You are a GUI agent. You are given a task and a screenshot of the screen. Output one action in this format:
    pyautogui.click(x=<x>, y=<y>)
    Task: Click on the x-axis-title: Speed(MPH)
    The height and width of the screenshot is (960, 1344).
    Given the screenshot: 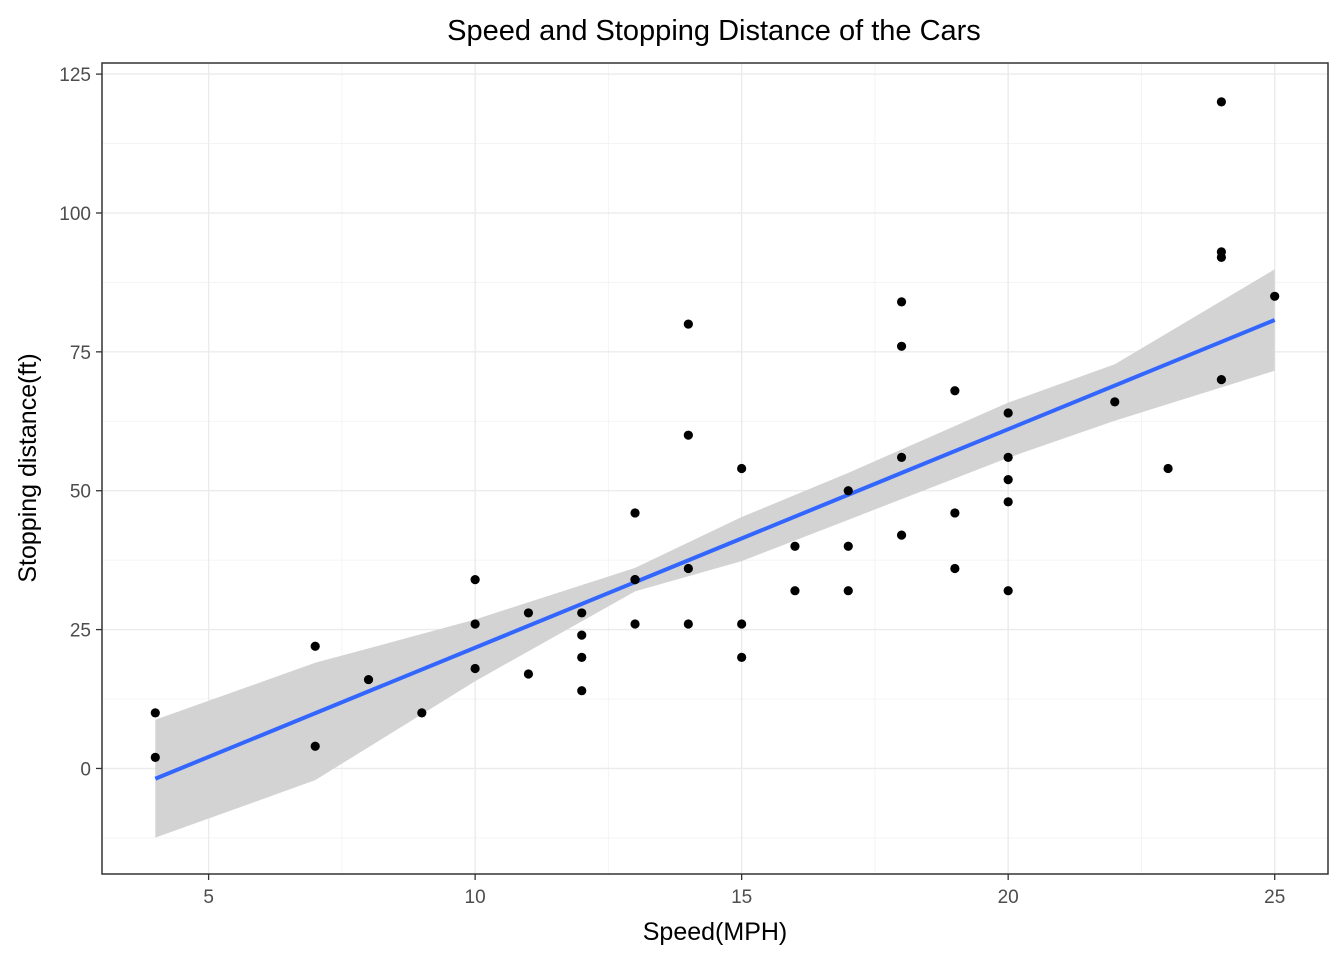 What is the action you would take?
    pyautogui.click(x=715, y=932)
    